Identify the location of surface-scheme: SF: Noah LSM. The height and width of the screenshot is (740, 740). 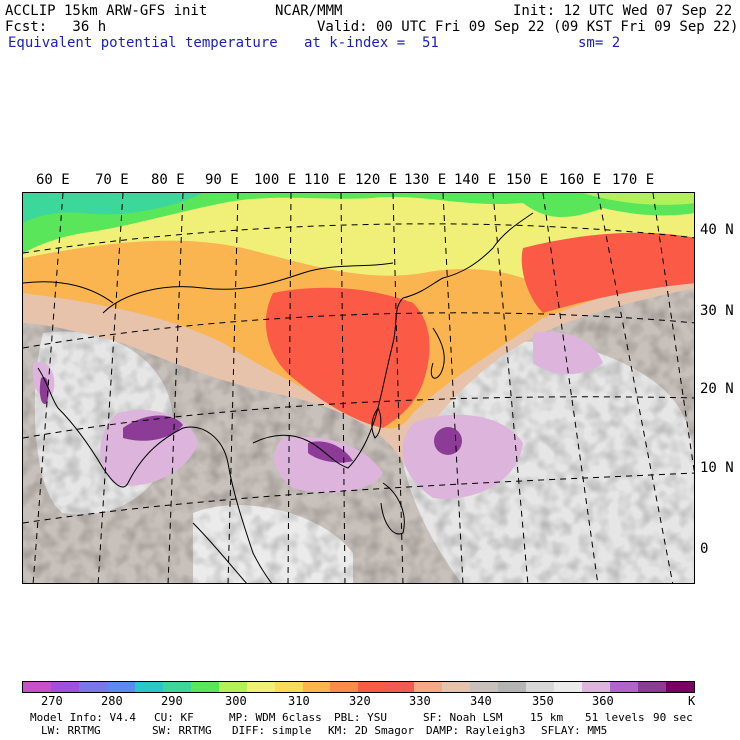
(463, 717).